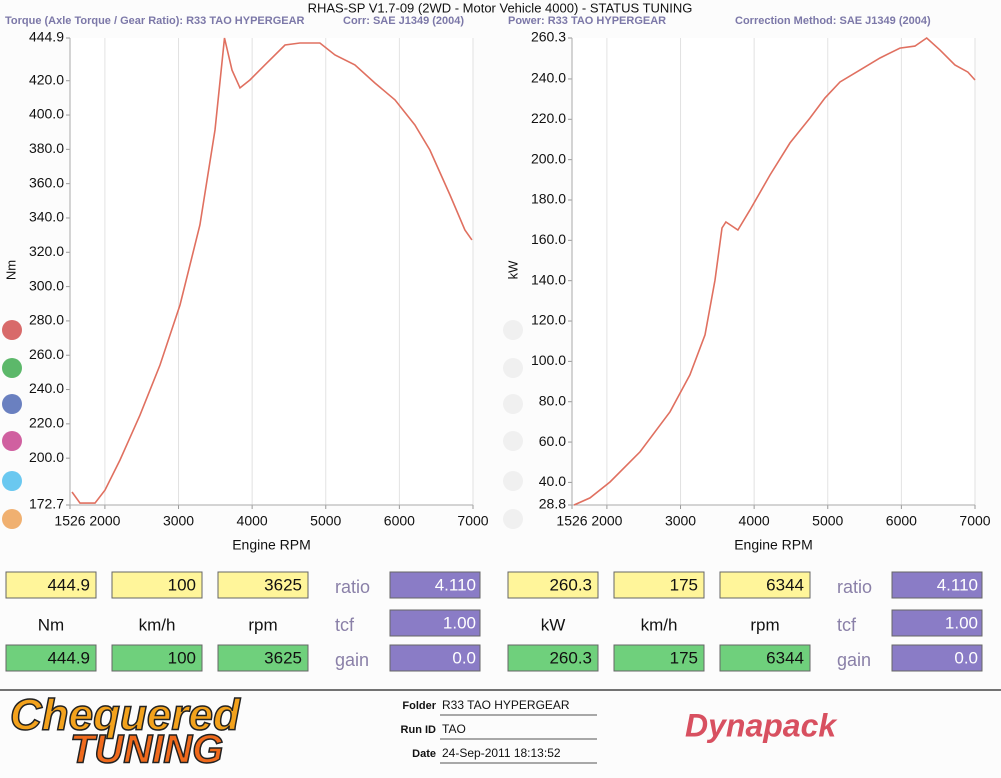 The width and height of the screenshot is (1001, 778). I want to click on legend-dots, so click(262, 424).